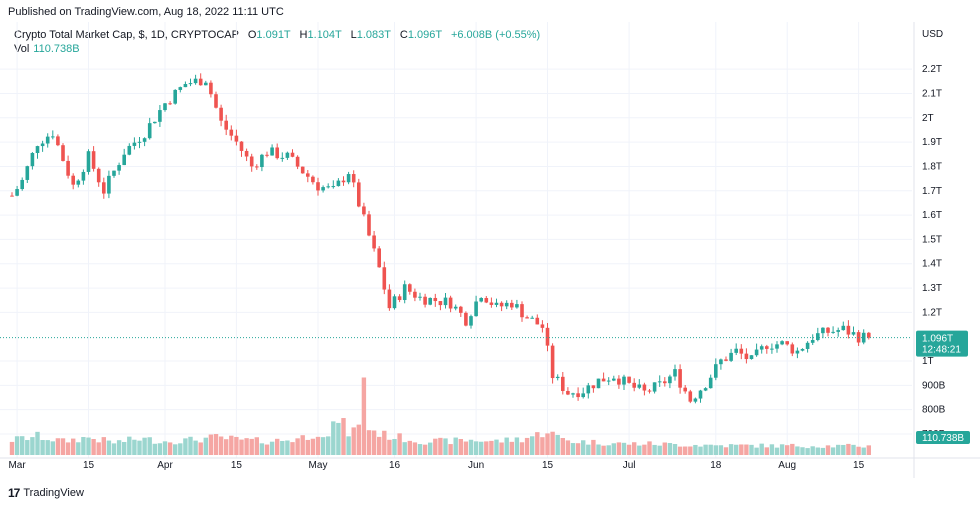 Image resolution: width=980 pixels, height=505 pixels. What do you see at coordinates (932, 239) in the screenshot?
I see `price-tick-label: 1.5T` at bounding box center [932, 239].